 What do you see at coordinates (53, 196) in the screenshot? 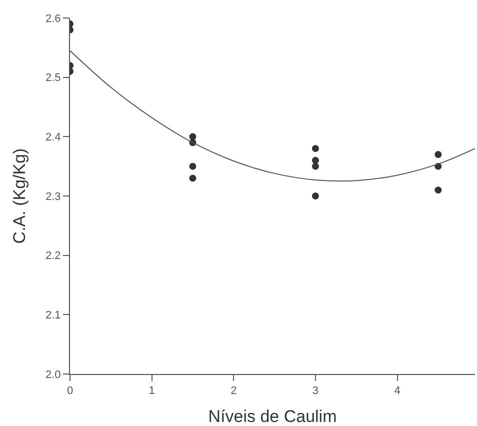
I see `y-tick-label: 2.3` at bounding box center [53, 196].